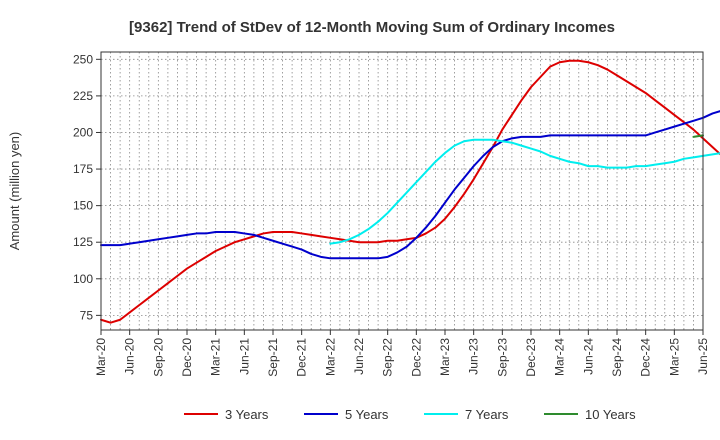  What do you see at coordinates (703, 356) in the screenshot?
I see `x-tick-label: Jun-25` at bounding box center [703, 356].